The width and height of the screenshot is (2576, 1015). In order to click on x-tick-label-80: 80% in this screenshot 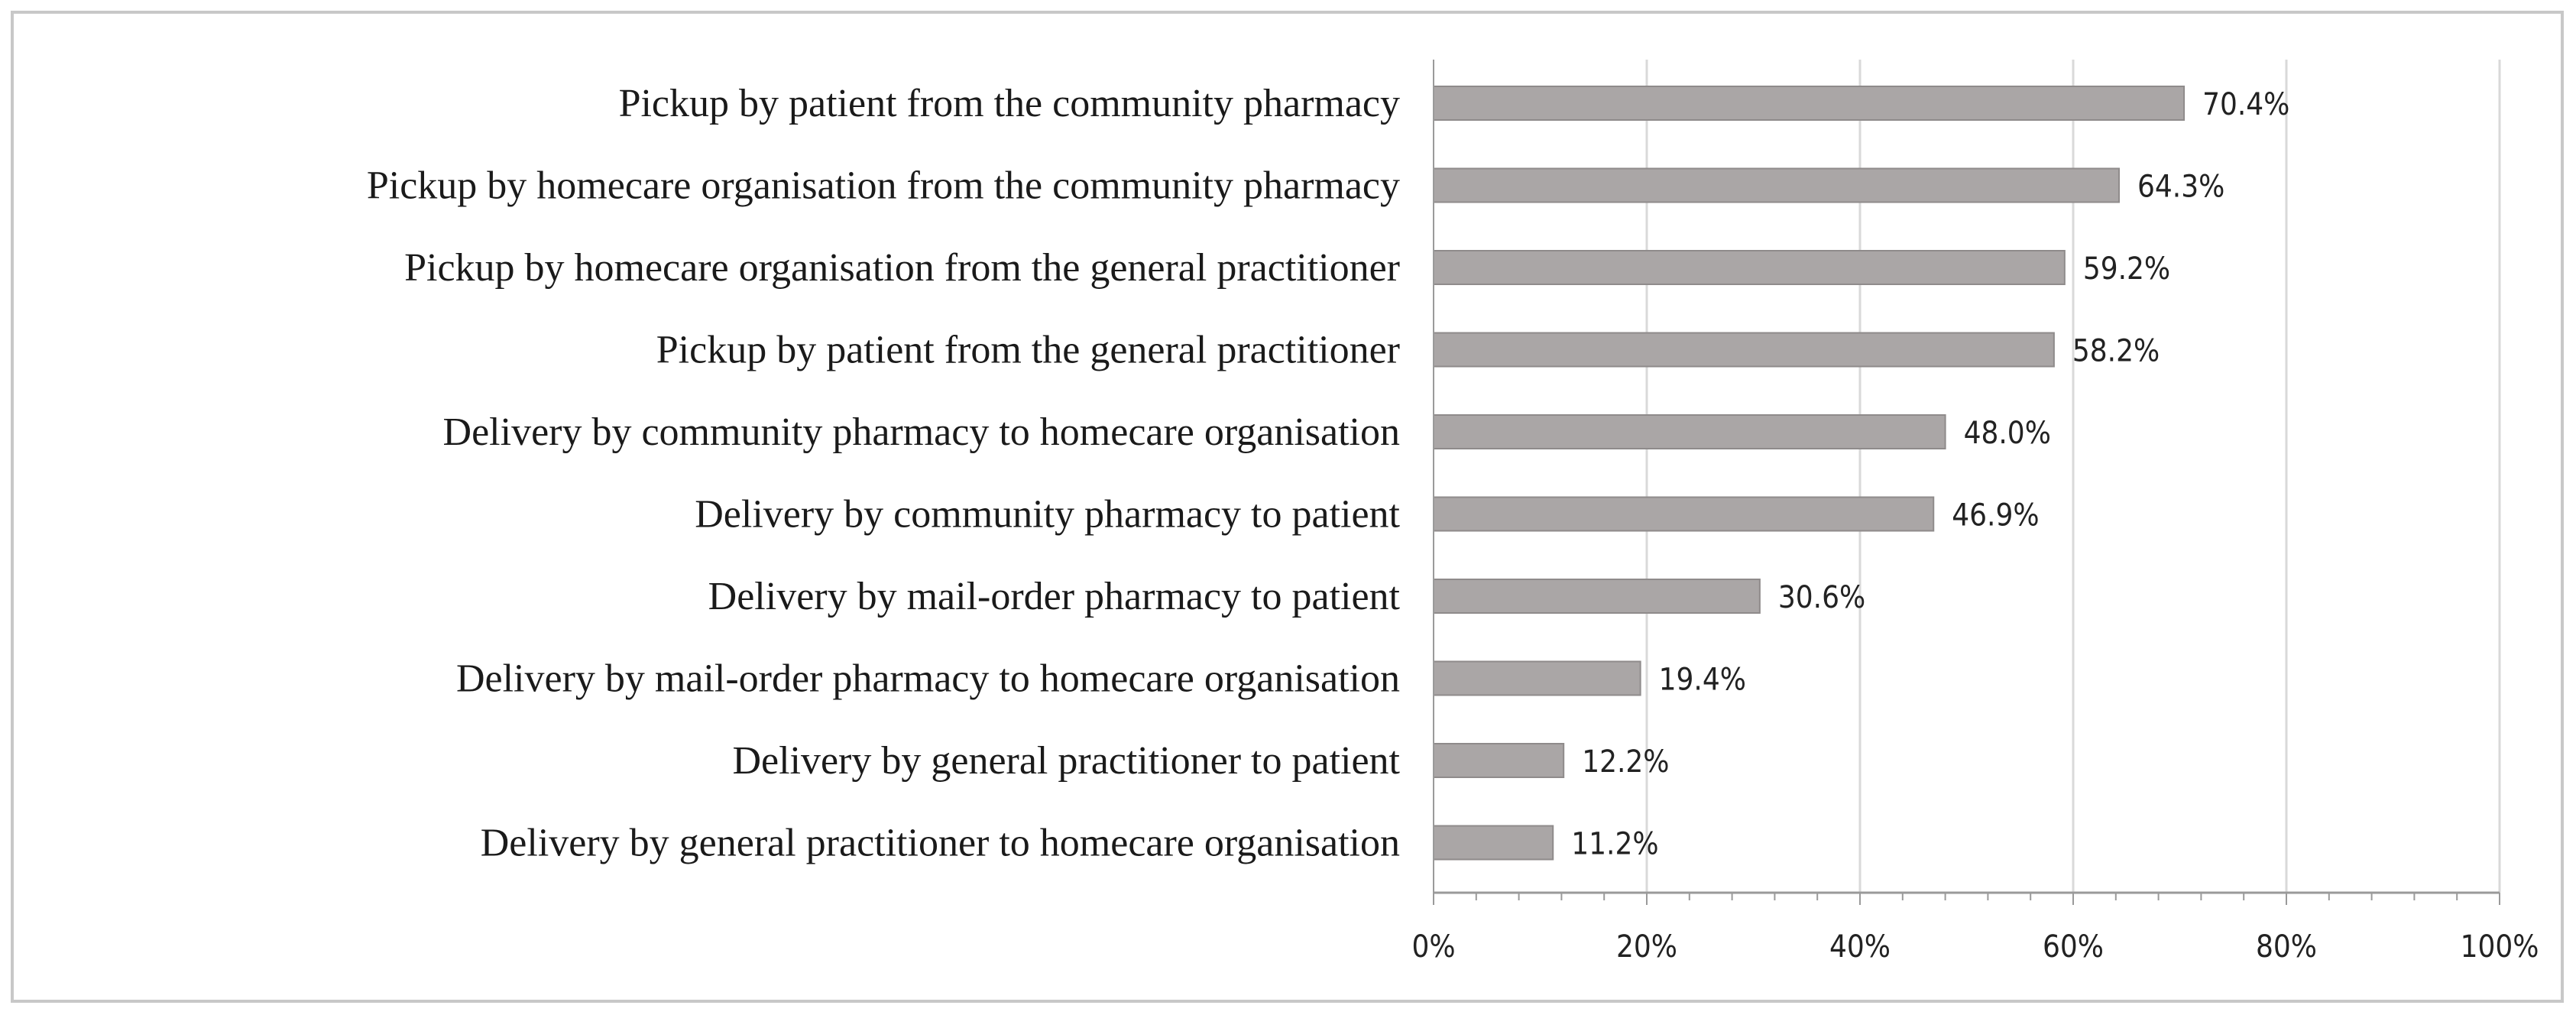, I will do `click(2286, 947)`.